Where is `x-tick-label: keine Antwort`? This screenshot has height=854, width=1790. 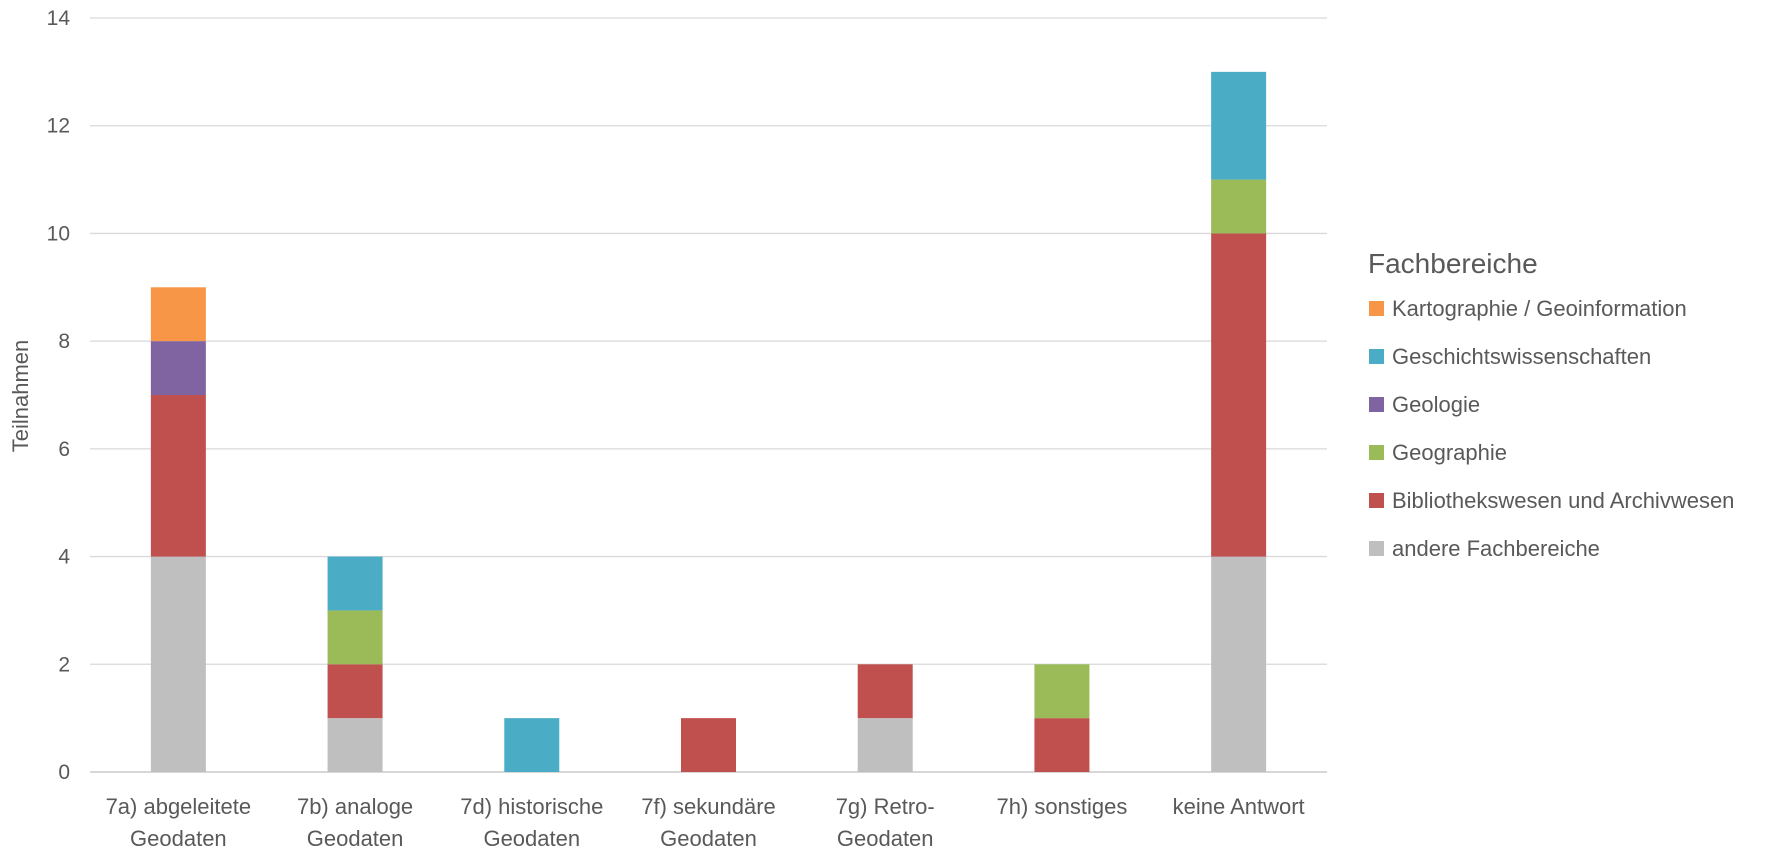
x-tick-label: keine Antwort is located at coordinates (1239, 806).